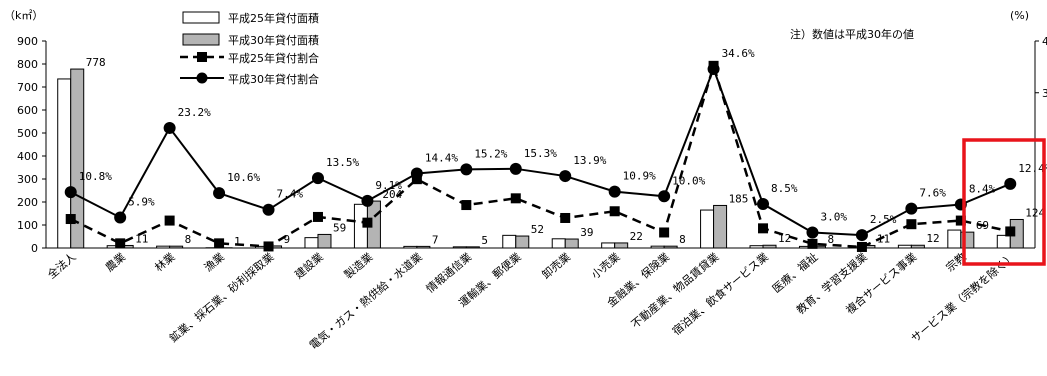 The width and height of the screenshot is (1047, 376). I want to click on y-axis-ticks: 0 100 200 300 400 500 600 700 800 900, so click(31, 145).